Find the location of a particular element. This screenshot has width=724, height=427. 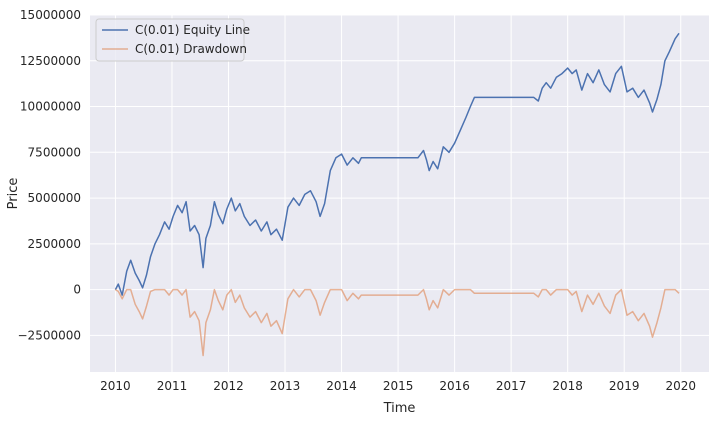

legend: C(0.01) Equity Line C(0.01) Drawdown is located at coordinates (172, 40).